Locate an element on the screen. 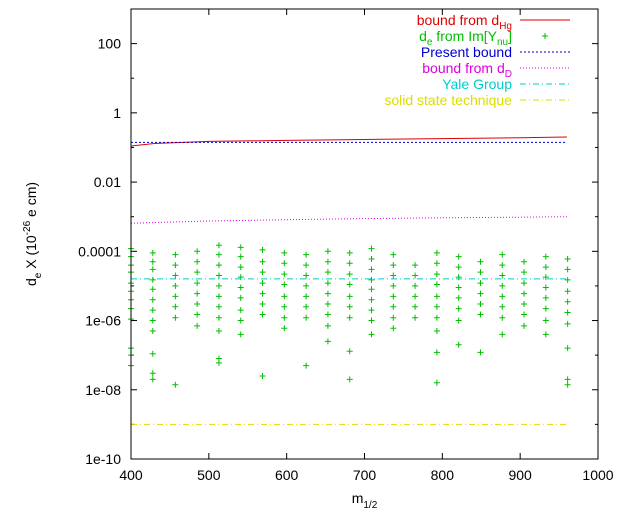 The height and width of the screenshot is (517, 625). y-tick-label: 0.01 is located at coordinates (107, 182).